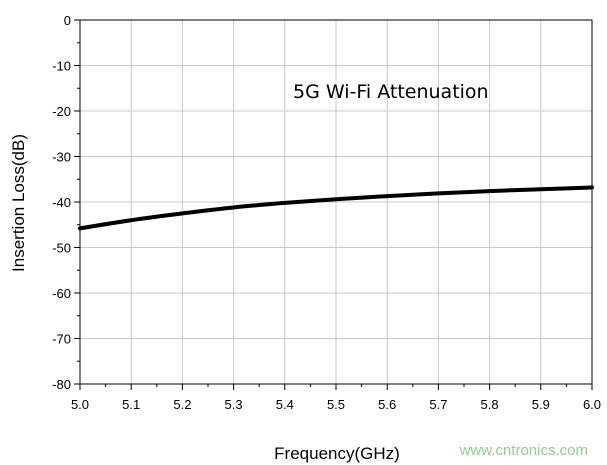 This screenshot has height=465, width=607. Describe the element at coordinates (61, 293) in the screenshot. I see `y-tick-label: -60` at that location.